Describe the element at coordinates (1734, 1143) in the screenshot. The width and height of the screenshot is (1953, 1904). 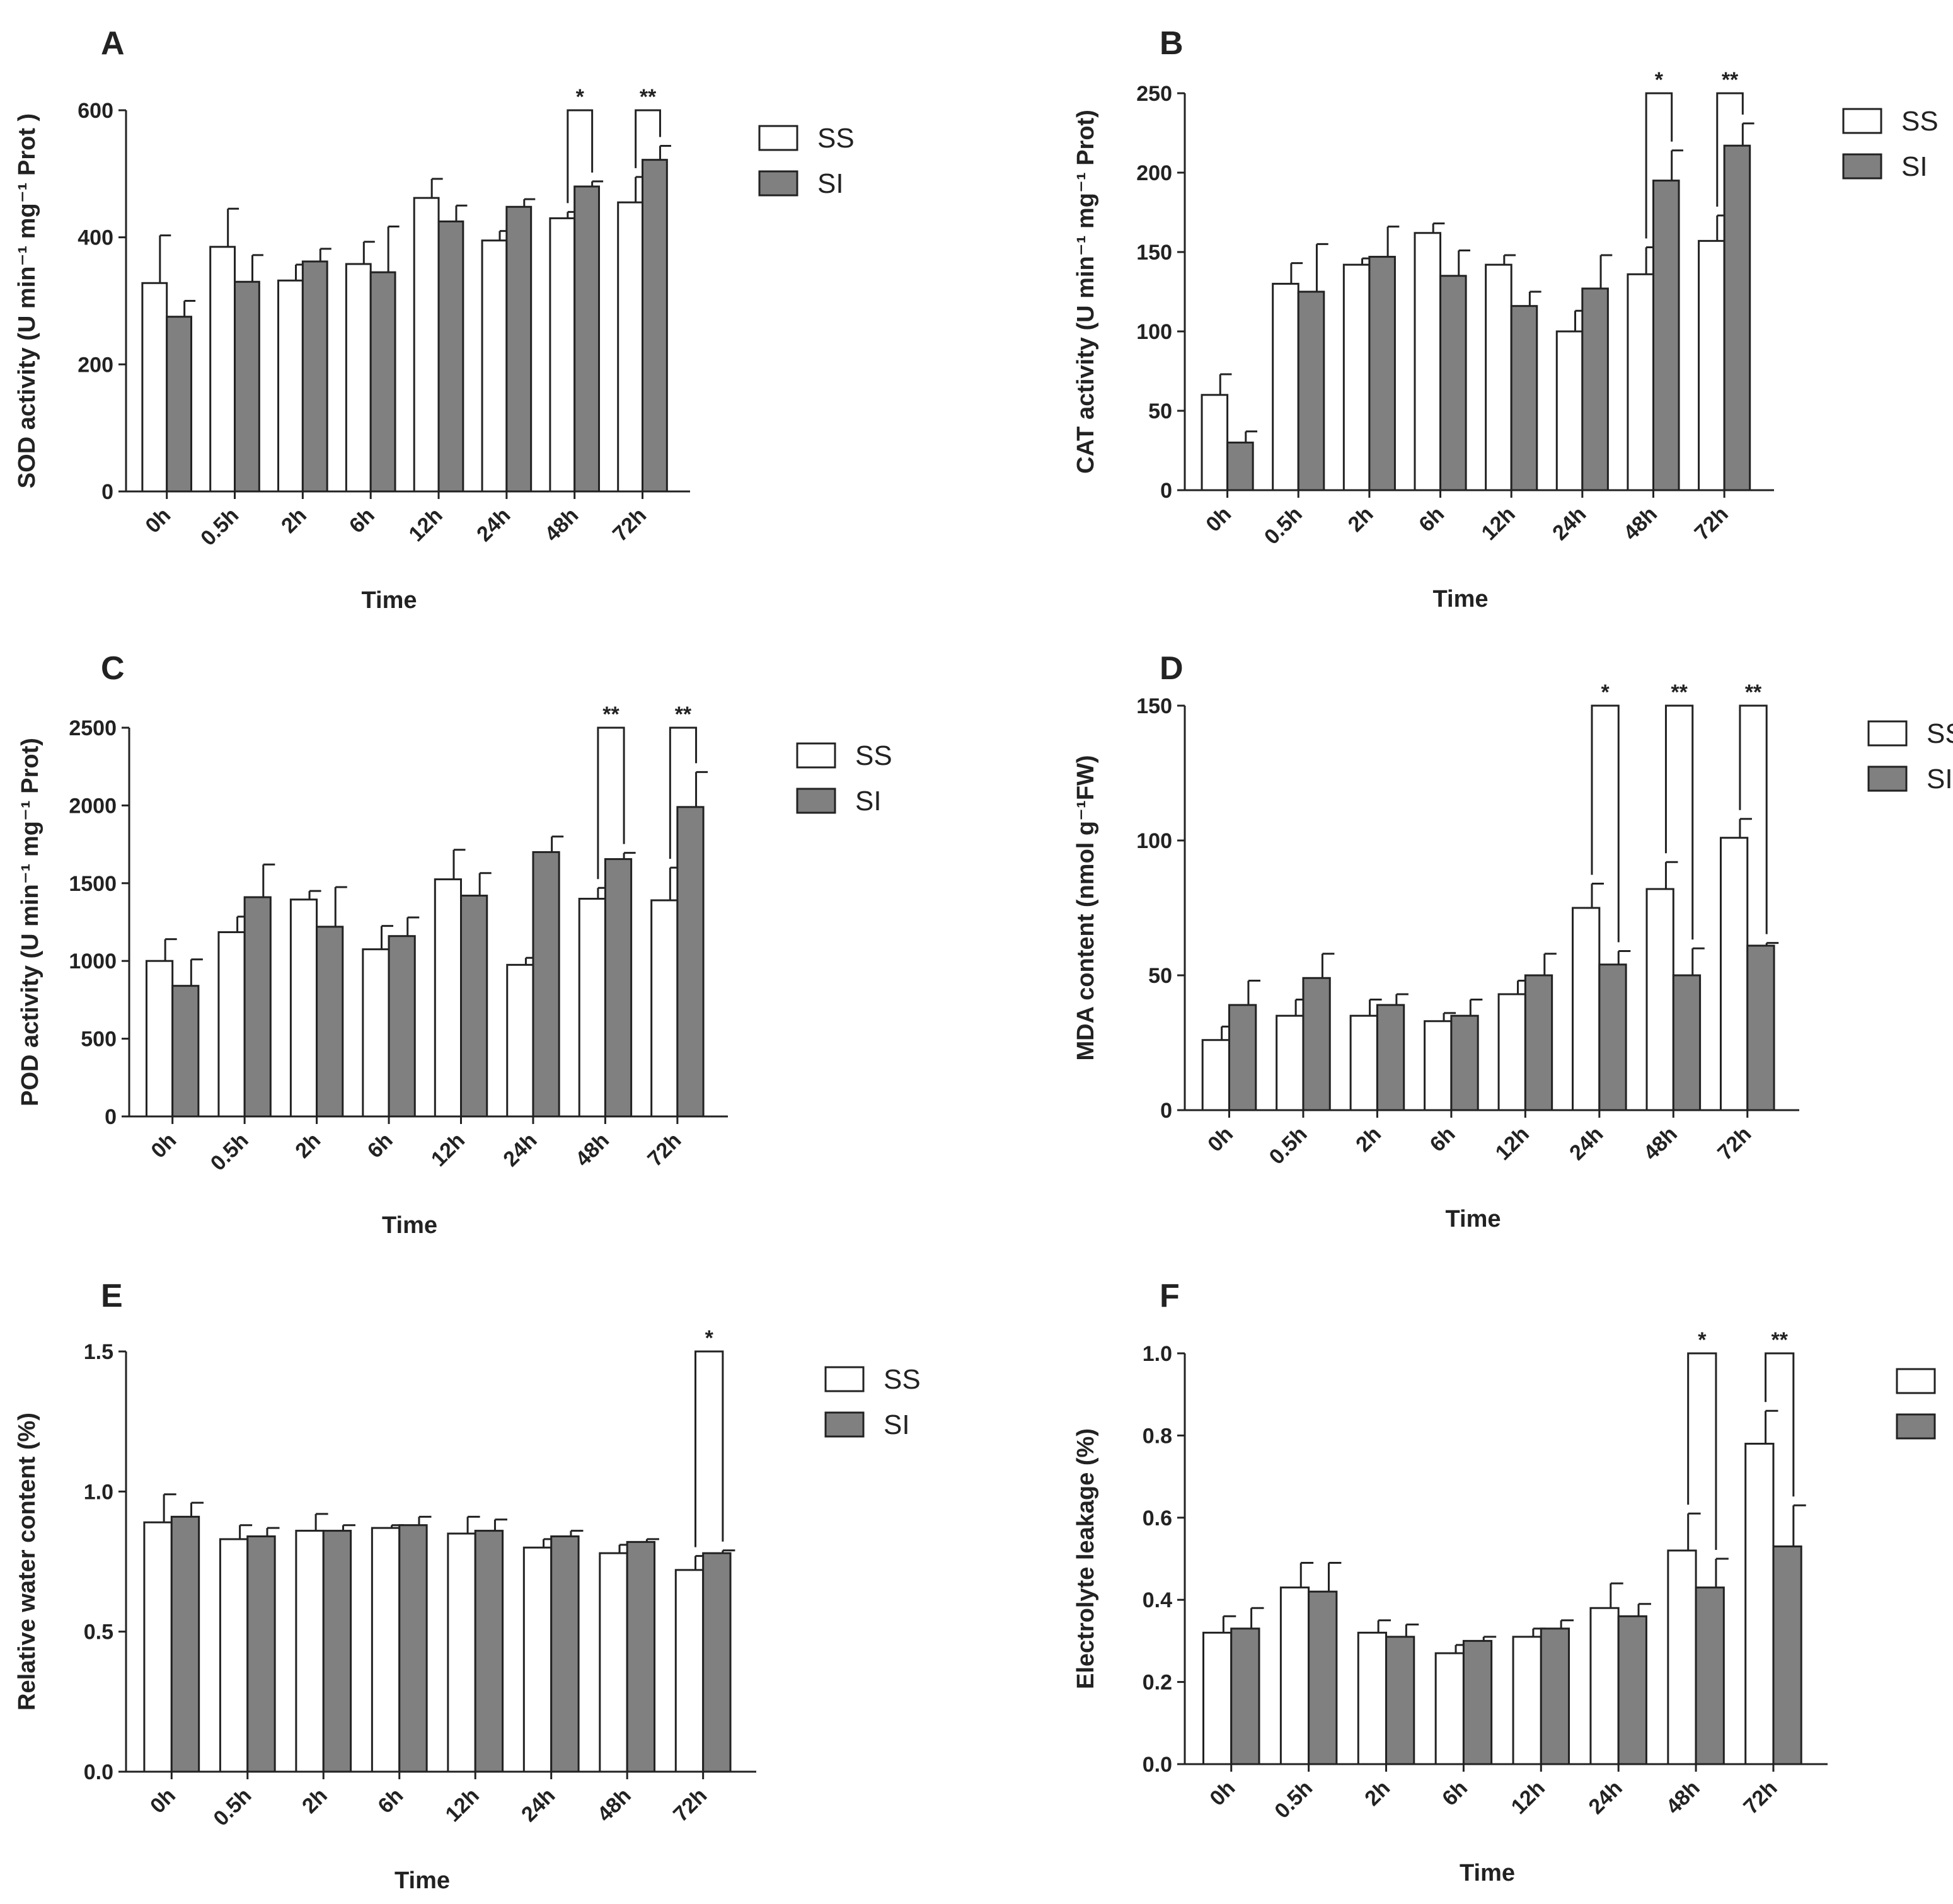
I see `x-tick-label: 72h` at that location.